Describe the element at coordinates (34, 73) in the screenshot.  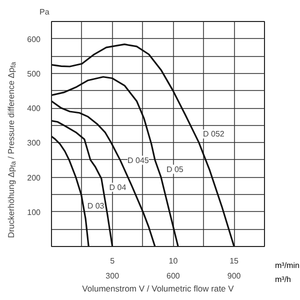
I see `y-tick-label: 500` at that location.